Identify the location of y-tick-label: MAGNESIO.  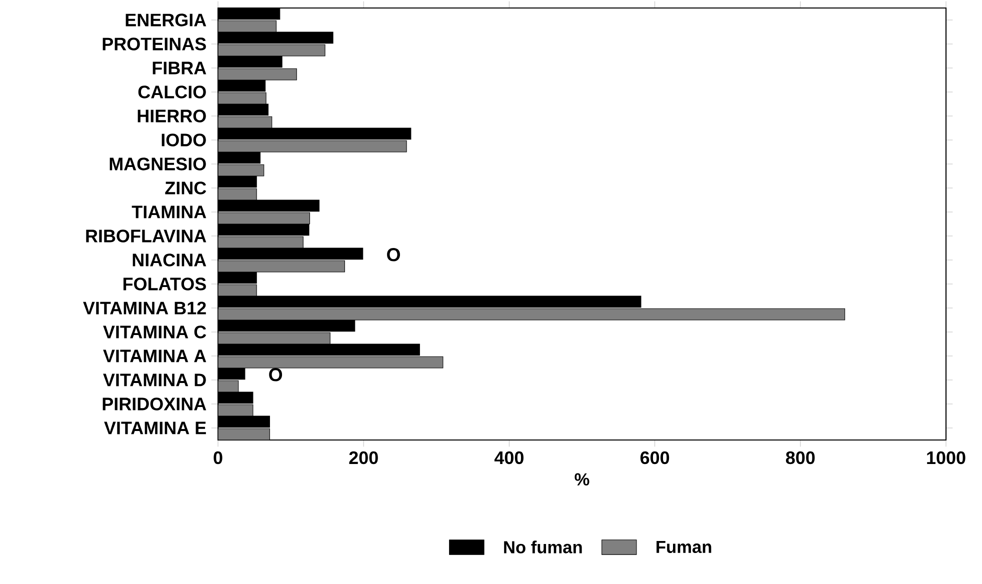
(158, 164).